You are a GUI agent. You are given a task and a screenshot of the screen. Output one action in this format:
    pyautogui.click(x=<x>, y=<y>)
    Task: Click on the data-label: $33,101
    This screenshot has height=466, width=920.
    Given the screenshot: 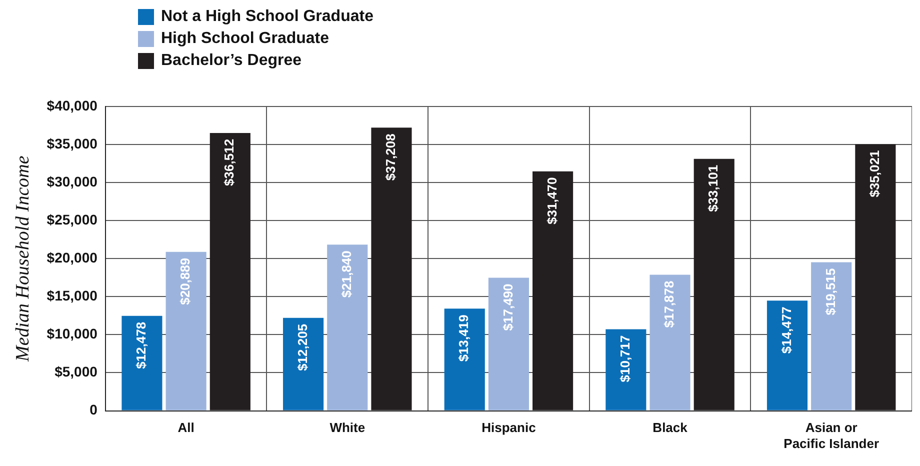 What is the action you would take?
    pyautogui.click(x=713, y=188)
    